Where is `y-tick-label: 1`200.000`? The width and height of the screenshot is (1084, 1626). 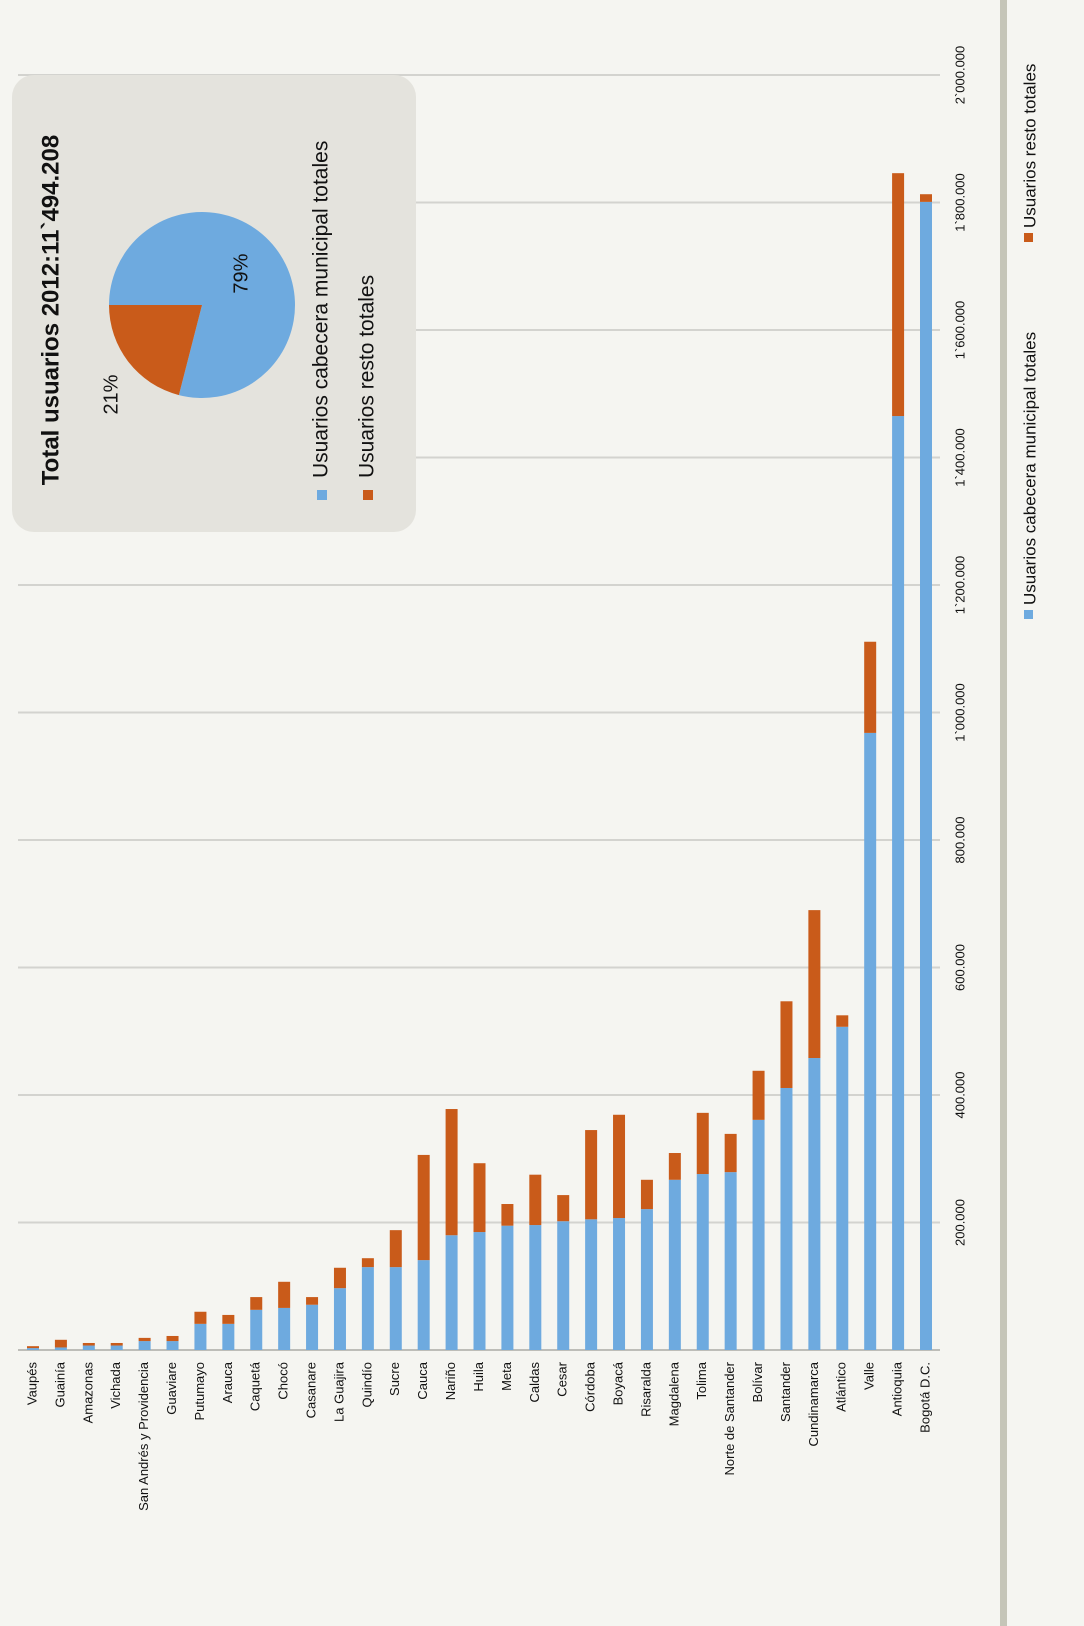
y-tick-label: 1`200.000 is located at coordinates (959, 585).